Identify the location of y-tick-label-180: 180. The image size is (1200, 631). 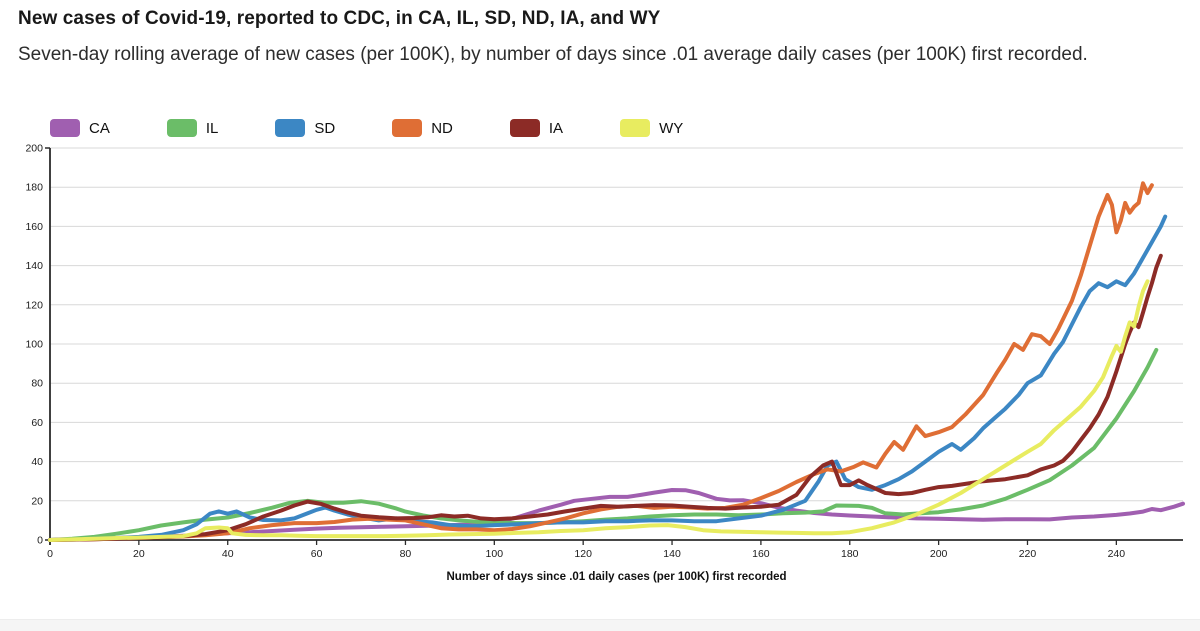
(34, 188).